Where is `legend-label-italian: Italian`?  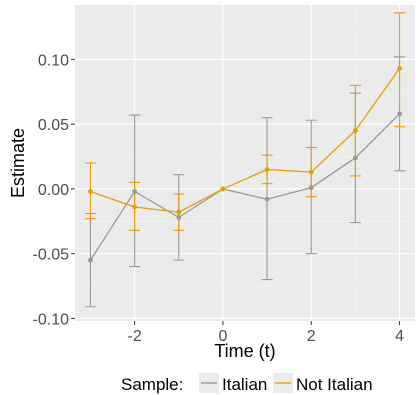
legend-label-italian: Italian is located at coordinates (244, 384).